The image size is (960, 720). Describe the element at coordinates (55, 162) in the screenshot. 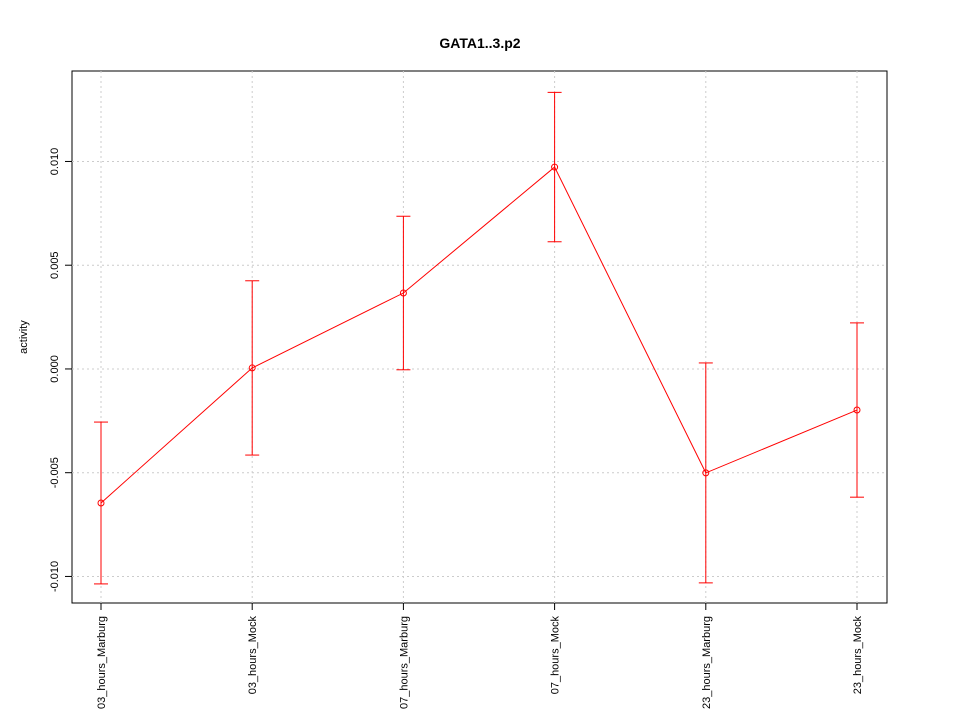

I see `y-tick-label: 0.010` at that location.